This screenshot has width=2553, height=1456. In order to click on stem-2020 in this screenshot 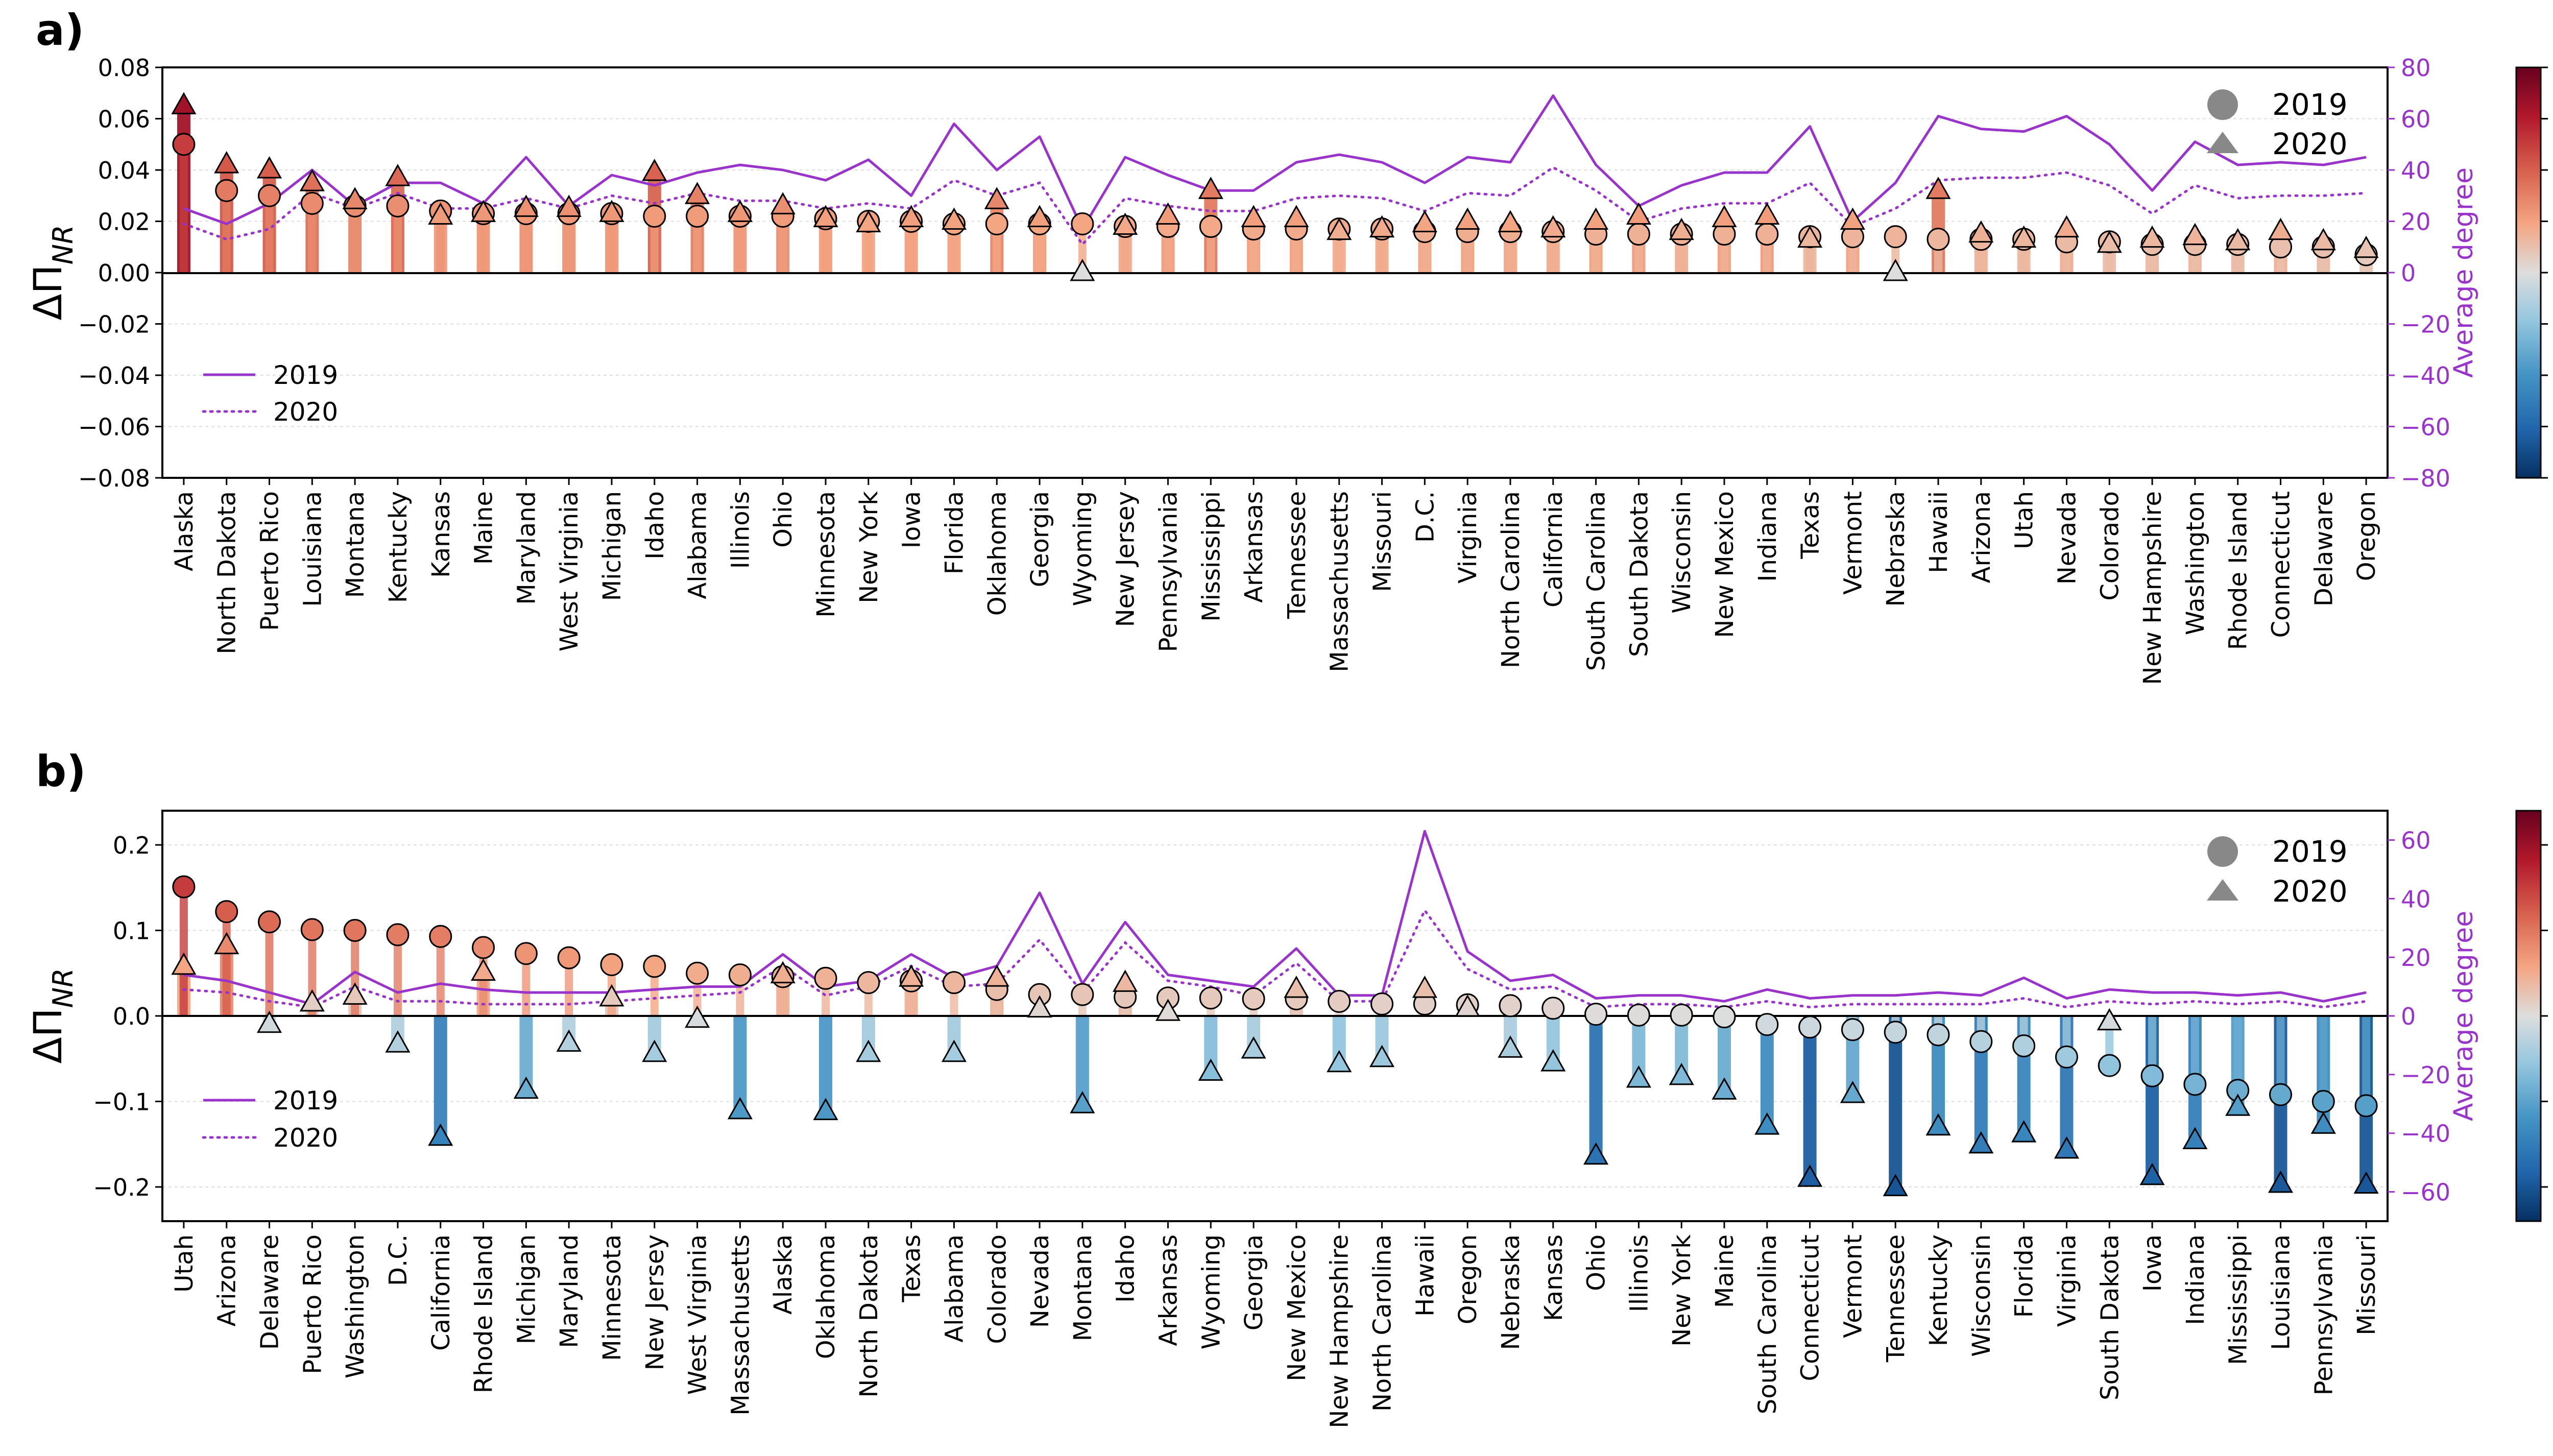, I will do `click(1895, 1102)`.